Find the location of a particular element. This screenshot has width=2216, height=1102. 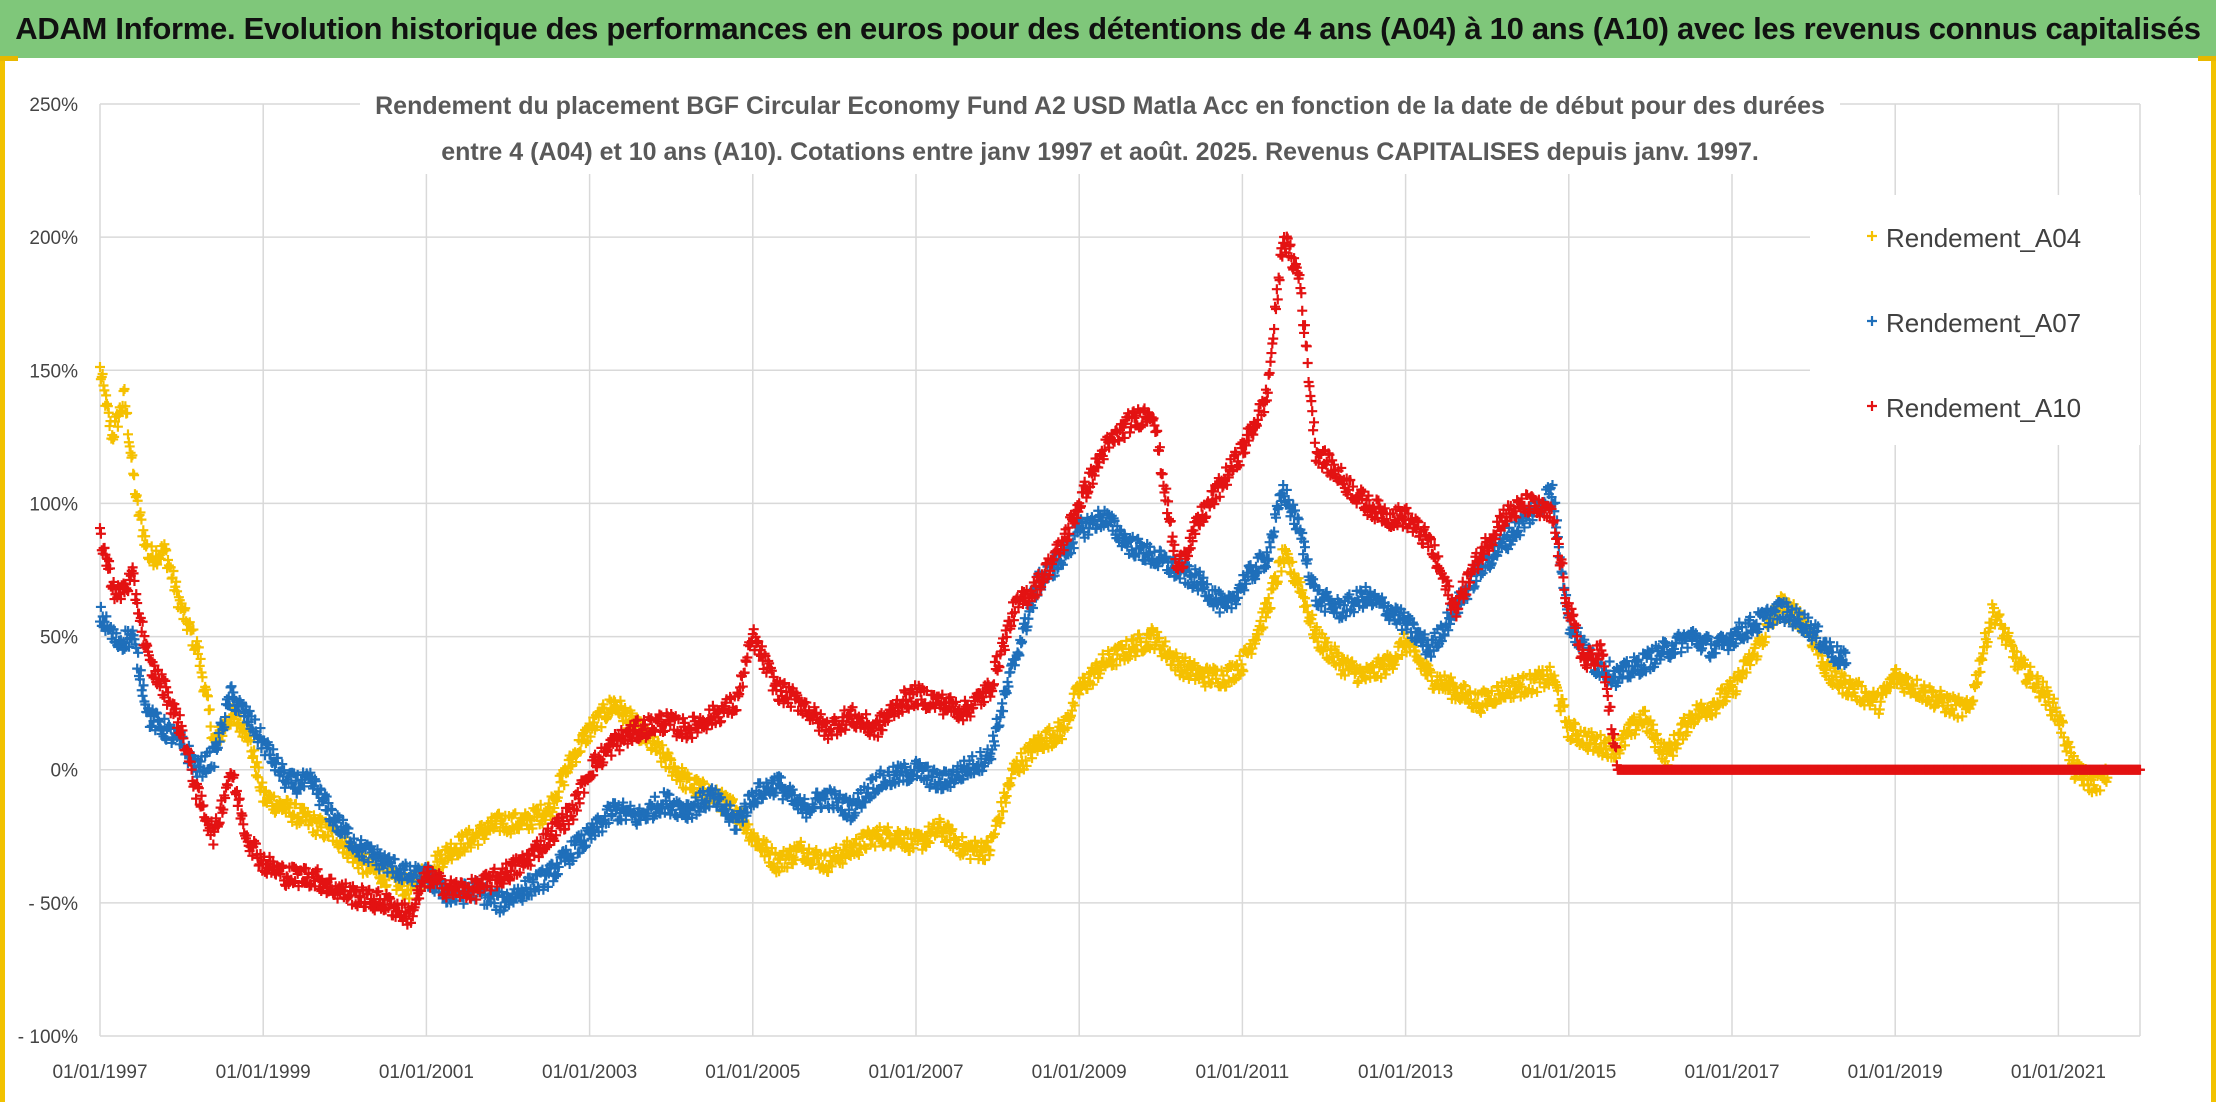

x-tick-label: 01/01/2021 is located at coordinates (2058, 1072).